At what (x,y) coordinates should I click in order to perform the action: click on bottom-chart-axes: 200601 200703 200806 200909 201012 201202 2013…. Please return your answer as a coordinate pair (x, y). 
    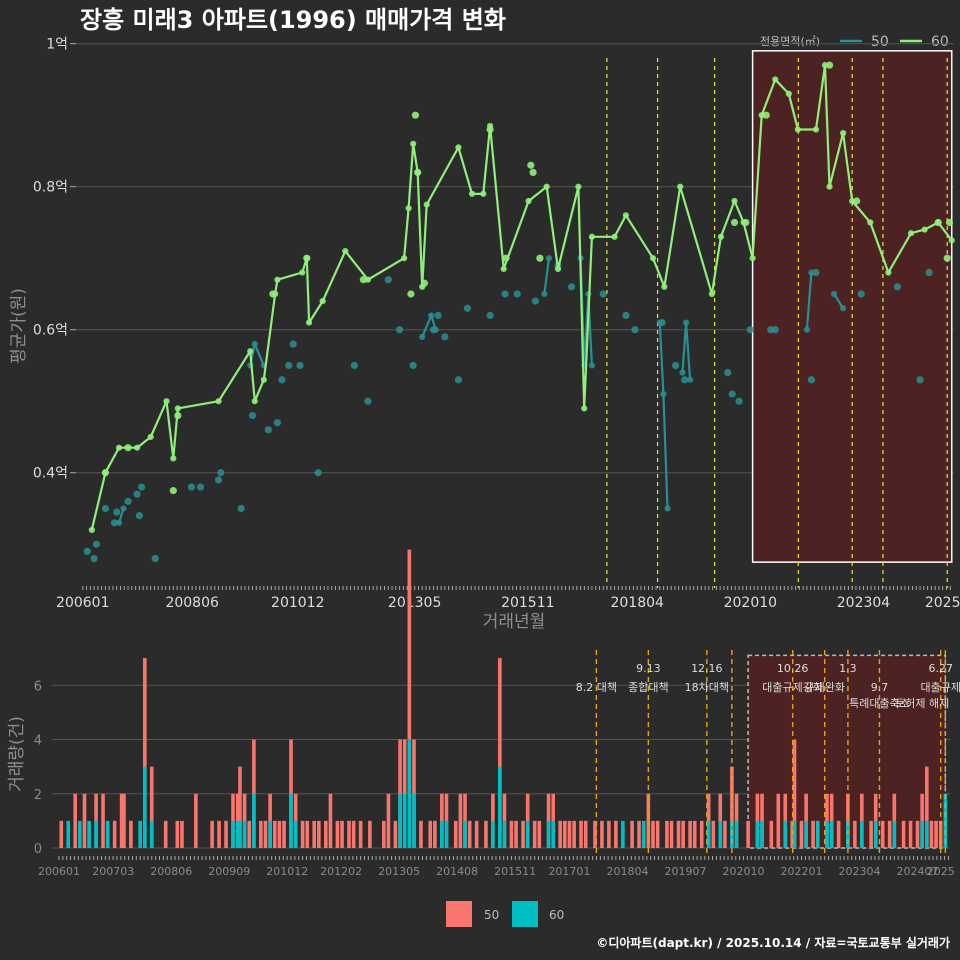
    Looking at the image, I should click on (496, 867).